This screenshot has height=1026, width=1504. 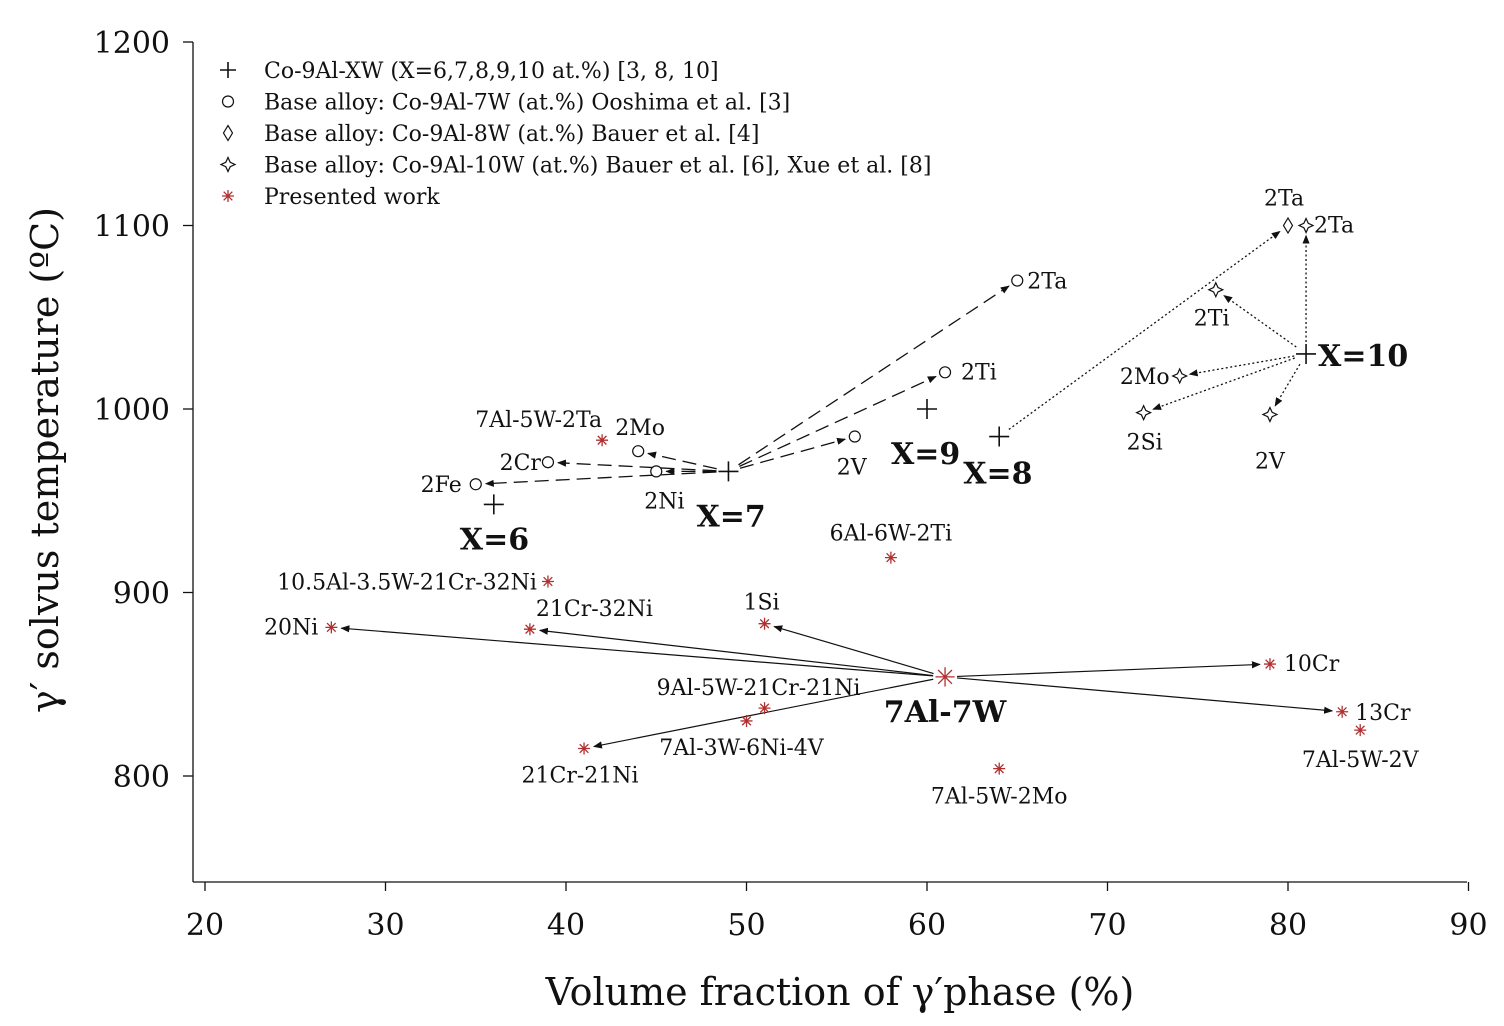 I want to click on point-label: 7Al-3W-6Ni-4V, so click(x=742, y=748).